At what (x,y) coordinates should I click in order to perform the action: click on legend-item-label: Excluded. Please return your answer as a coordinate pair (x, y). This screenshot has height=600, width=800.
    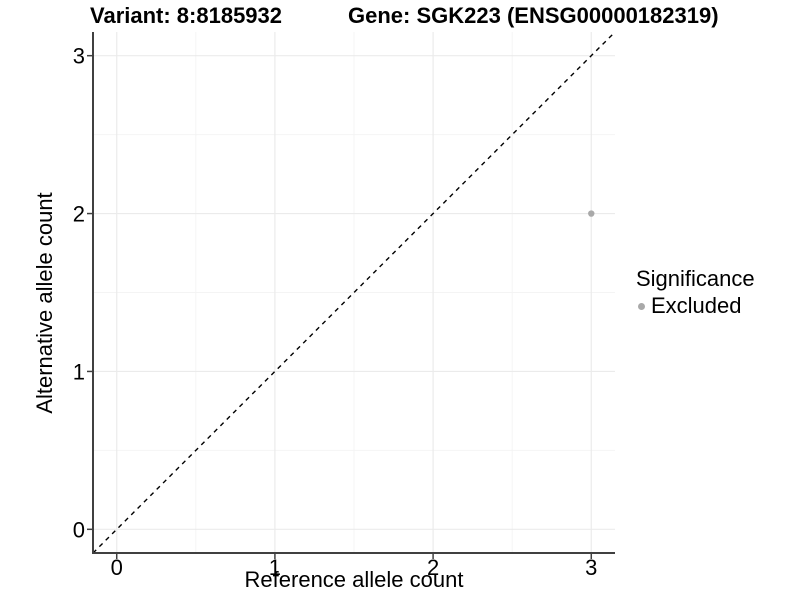
    Looking at the image, I should click on (696, 305).